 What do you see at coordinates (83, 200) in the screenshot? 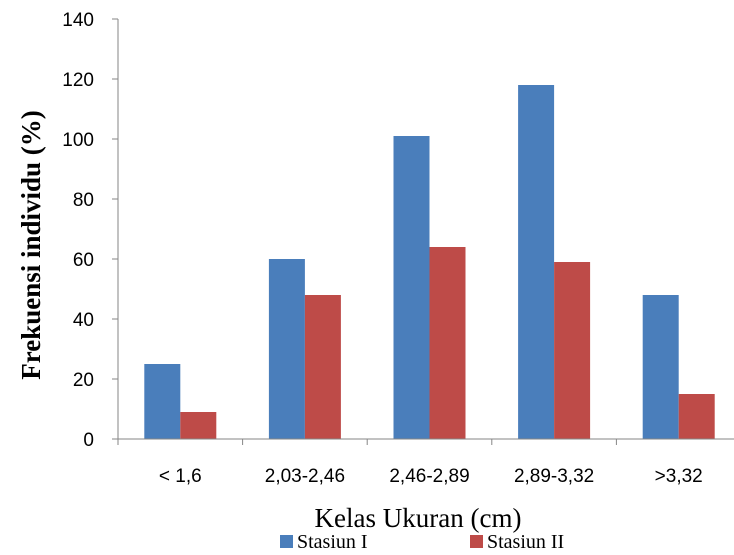
I see `y-tick-label: 80` at bounding box center [83, 200].